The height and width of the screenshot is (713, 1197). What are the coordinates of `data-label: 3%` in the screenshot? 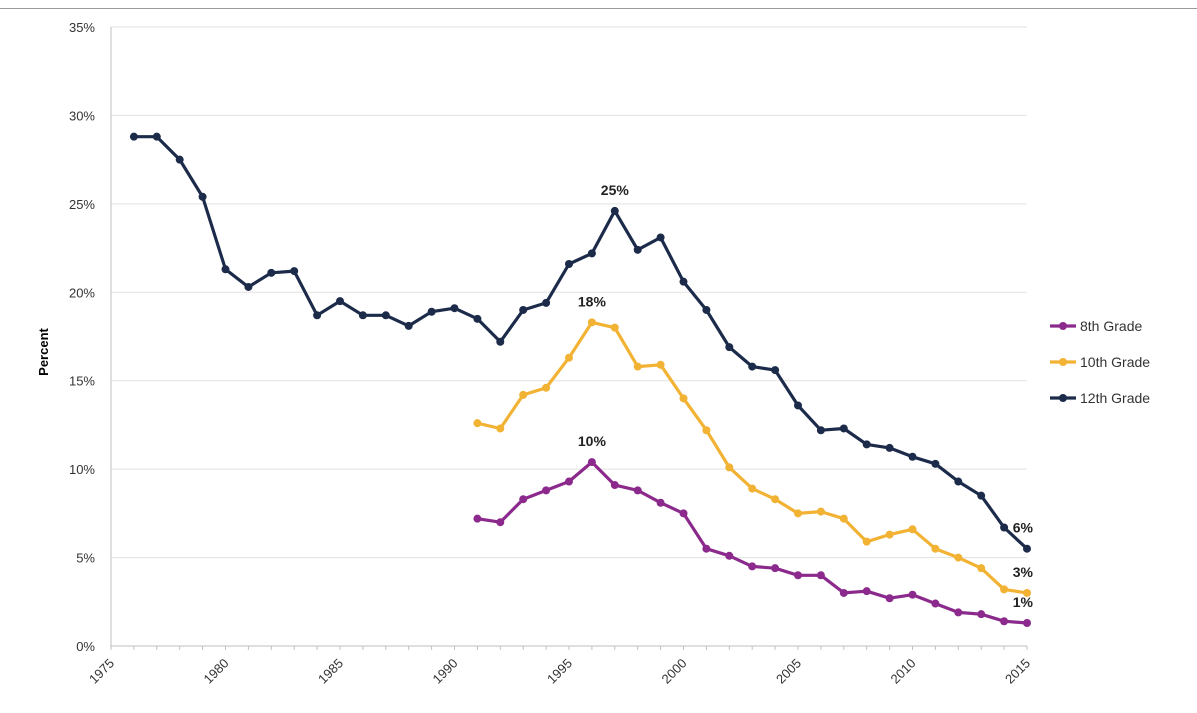 It's located at (1023, 572).